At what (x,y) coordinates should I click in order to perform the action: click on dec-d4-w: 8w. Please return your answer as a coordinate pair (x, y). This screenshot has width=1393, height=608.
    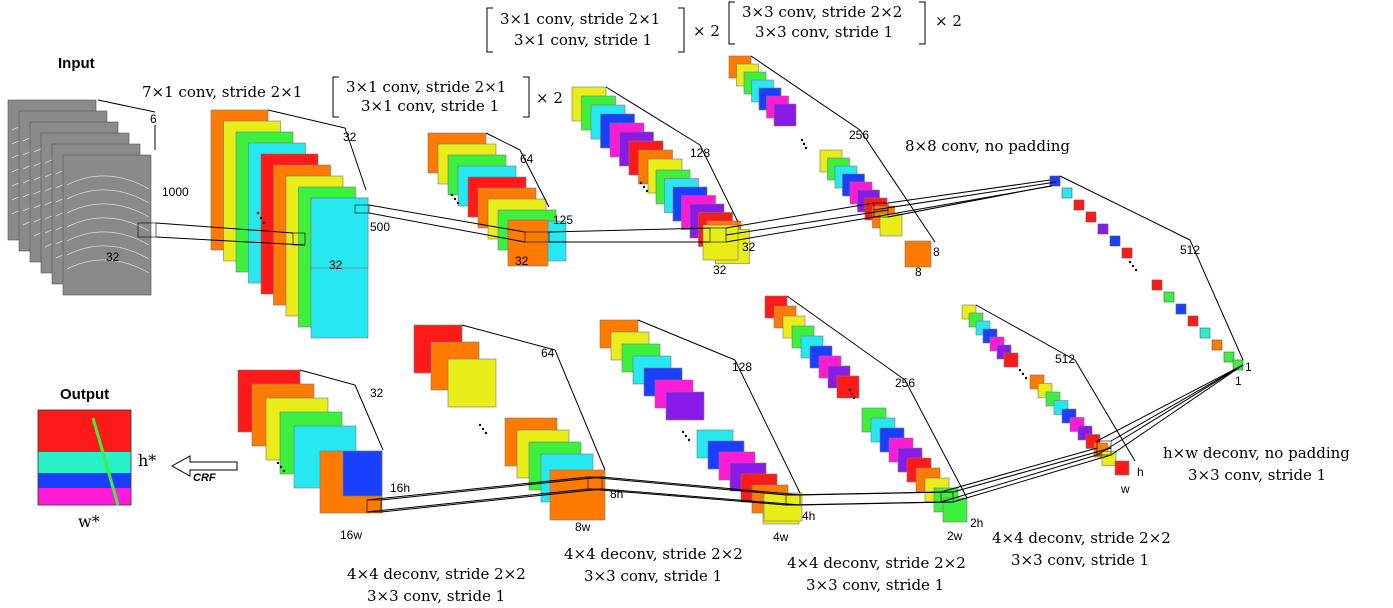
    Looking at the image, I should click on (583, 527).